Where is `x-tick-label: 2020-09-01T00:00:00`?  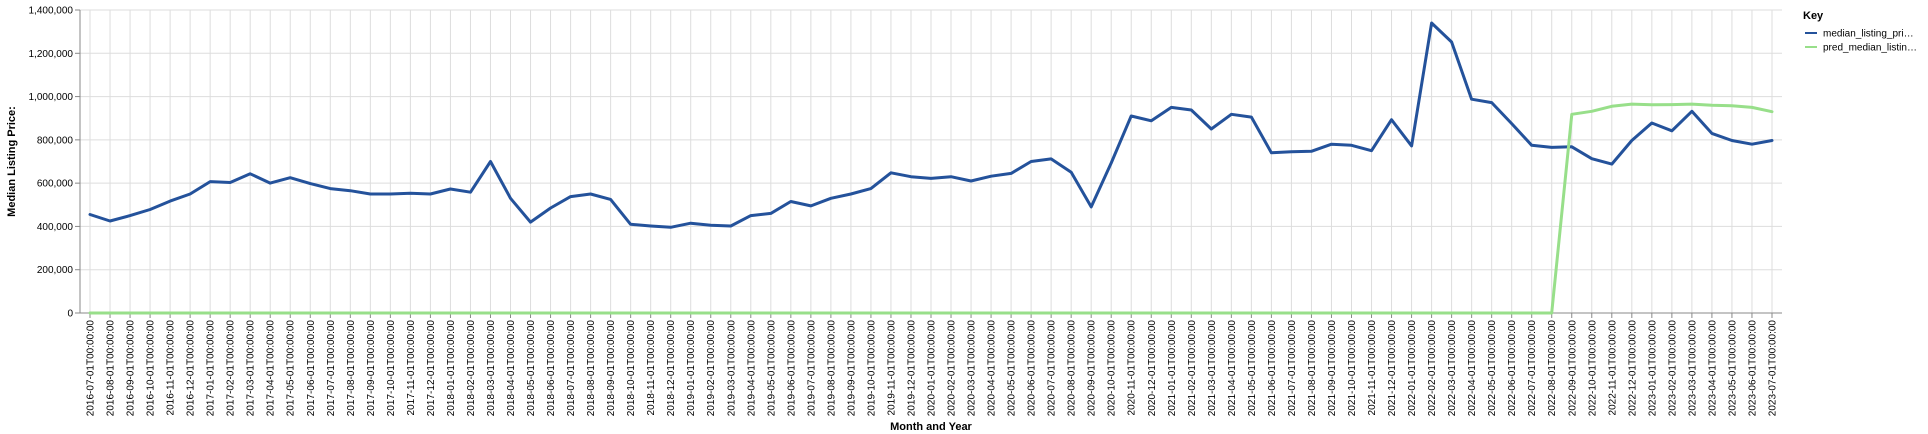
x-tick-label: 2020-09-01T00:00:00 is located at coordinates (1092, 368).